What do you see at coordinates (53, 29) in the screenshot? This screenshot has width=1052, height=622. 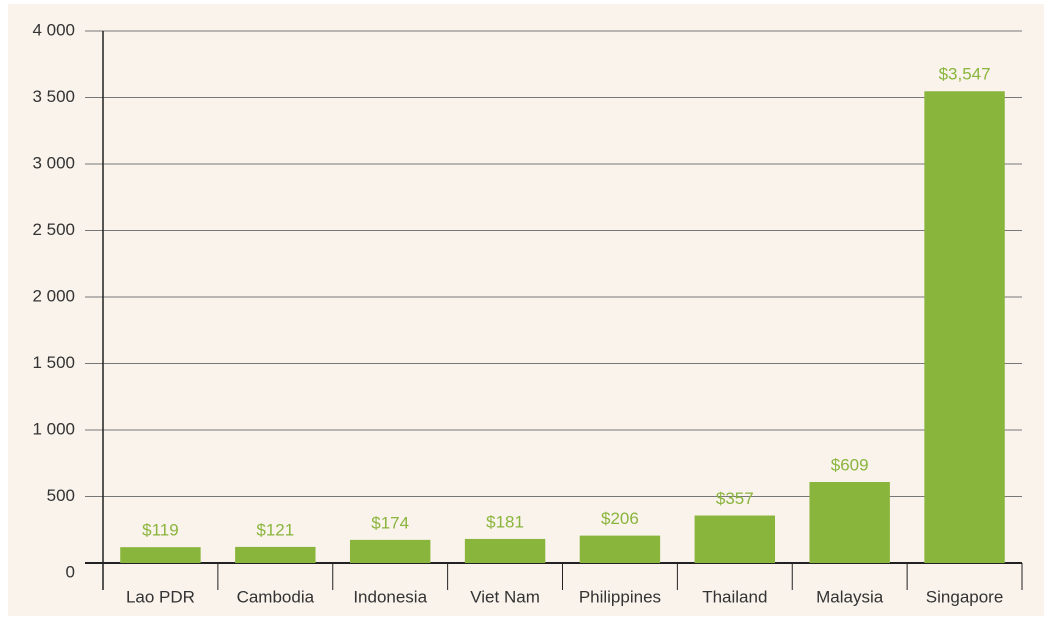 I see `y-tick-label: 4 000` at bounding box center [53, 29].